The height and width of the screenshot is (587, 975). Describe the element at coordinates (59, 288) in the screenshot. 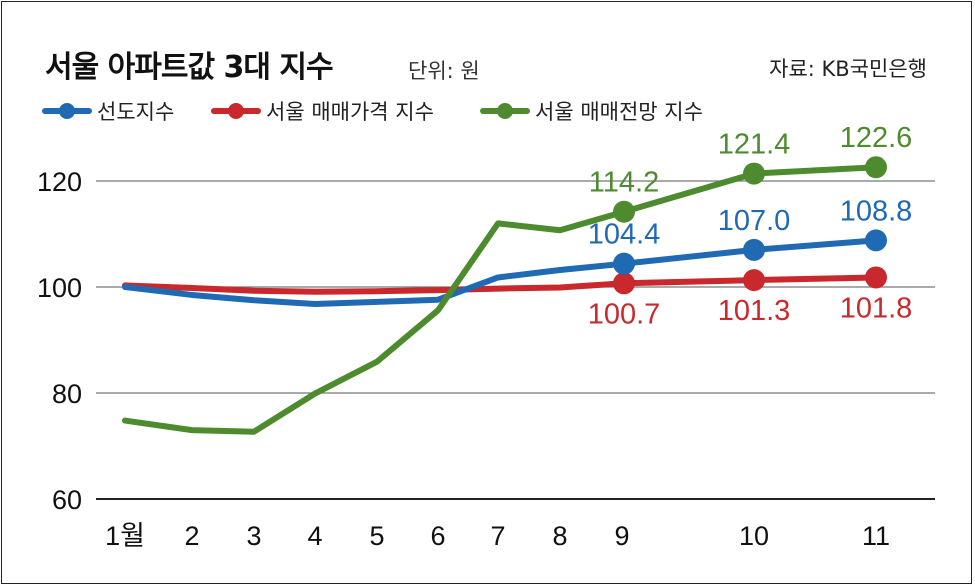

I see `y-tick-label: 100` at that location.